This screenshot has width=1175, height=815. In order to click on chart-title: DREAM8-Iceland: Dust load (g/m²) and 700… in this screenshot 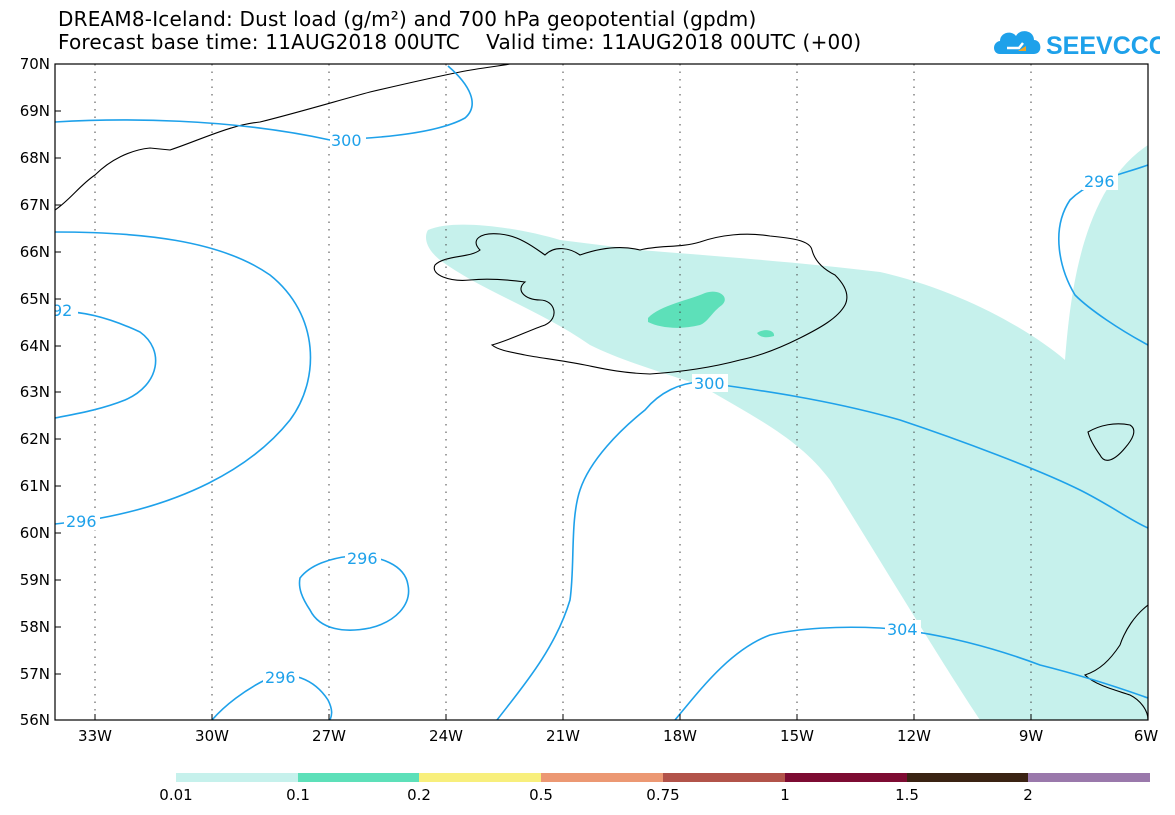, I will do `click(407, 19)`.